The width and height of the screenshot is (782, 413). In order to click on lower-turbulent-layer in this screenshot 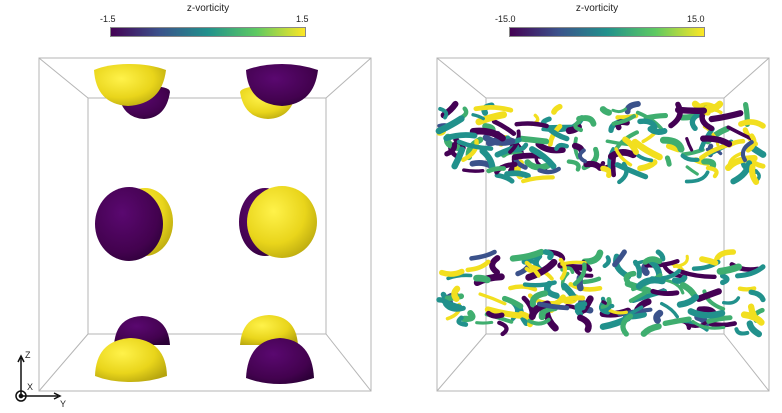, I will do `click(601, 293)`.